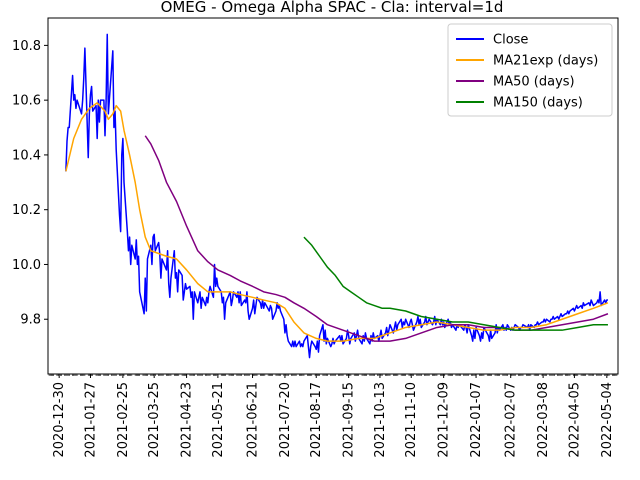  What do you see at coordinates (380, 420) in the screenshot?
I see `x-tick-label: 2021-10-13` at bounding box center [380, 420].